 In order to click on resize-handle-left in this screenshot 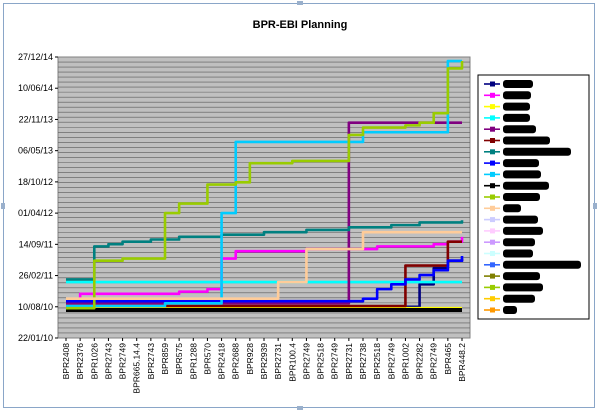, I will do `click(3, 206)`.